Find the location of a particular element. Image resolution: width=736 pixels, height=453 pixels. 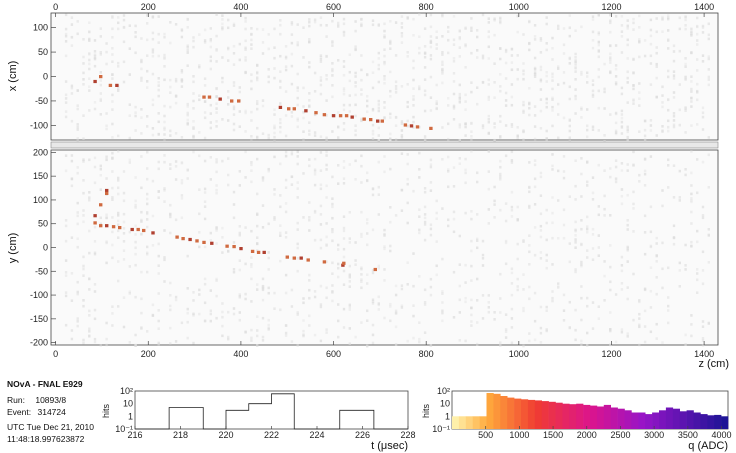

xz-x-tick-label: 800 is located at coordinates (426, 7).